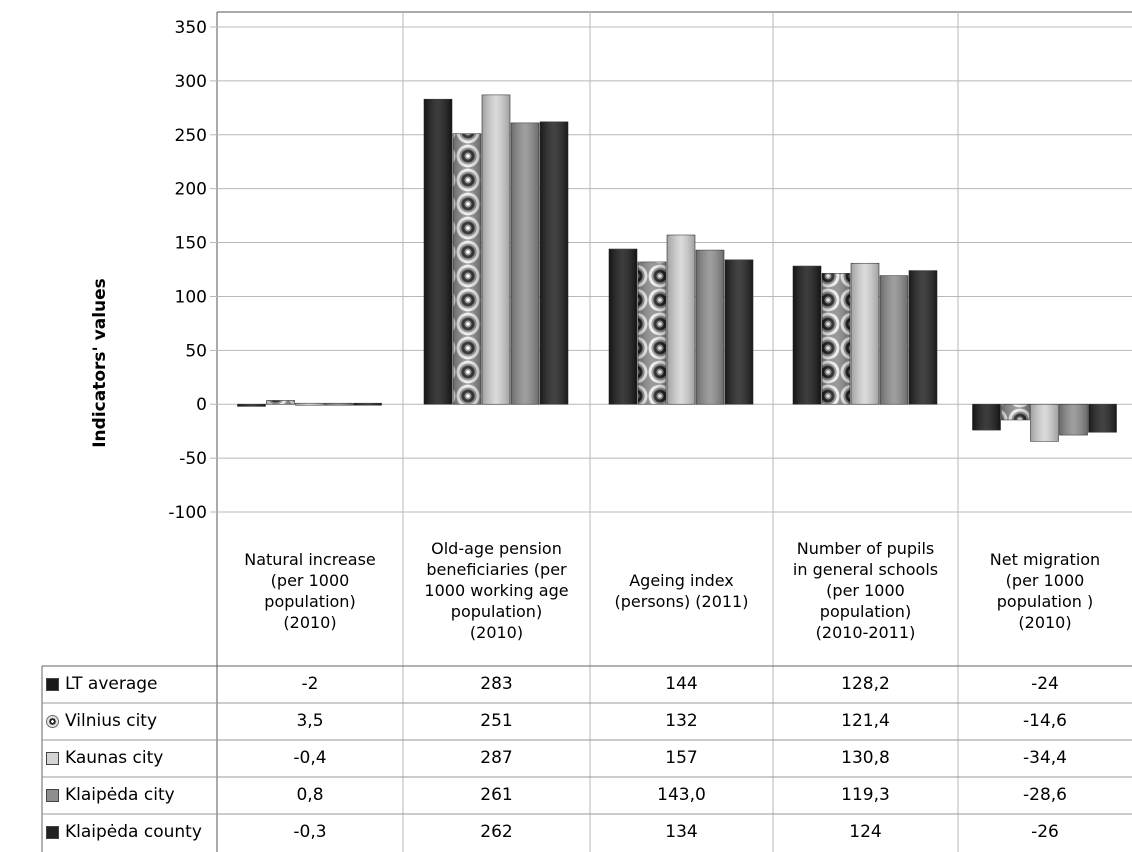  Describe the element at coordinates (196, 351) in the screenshot. I see `y-tick-label: 50` at that location.